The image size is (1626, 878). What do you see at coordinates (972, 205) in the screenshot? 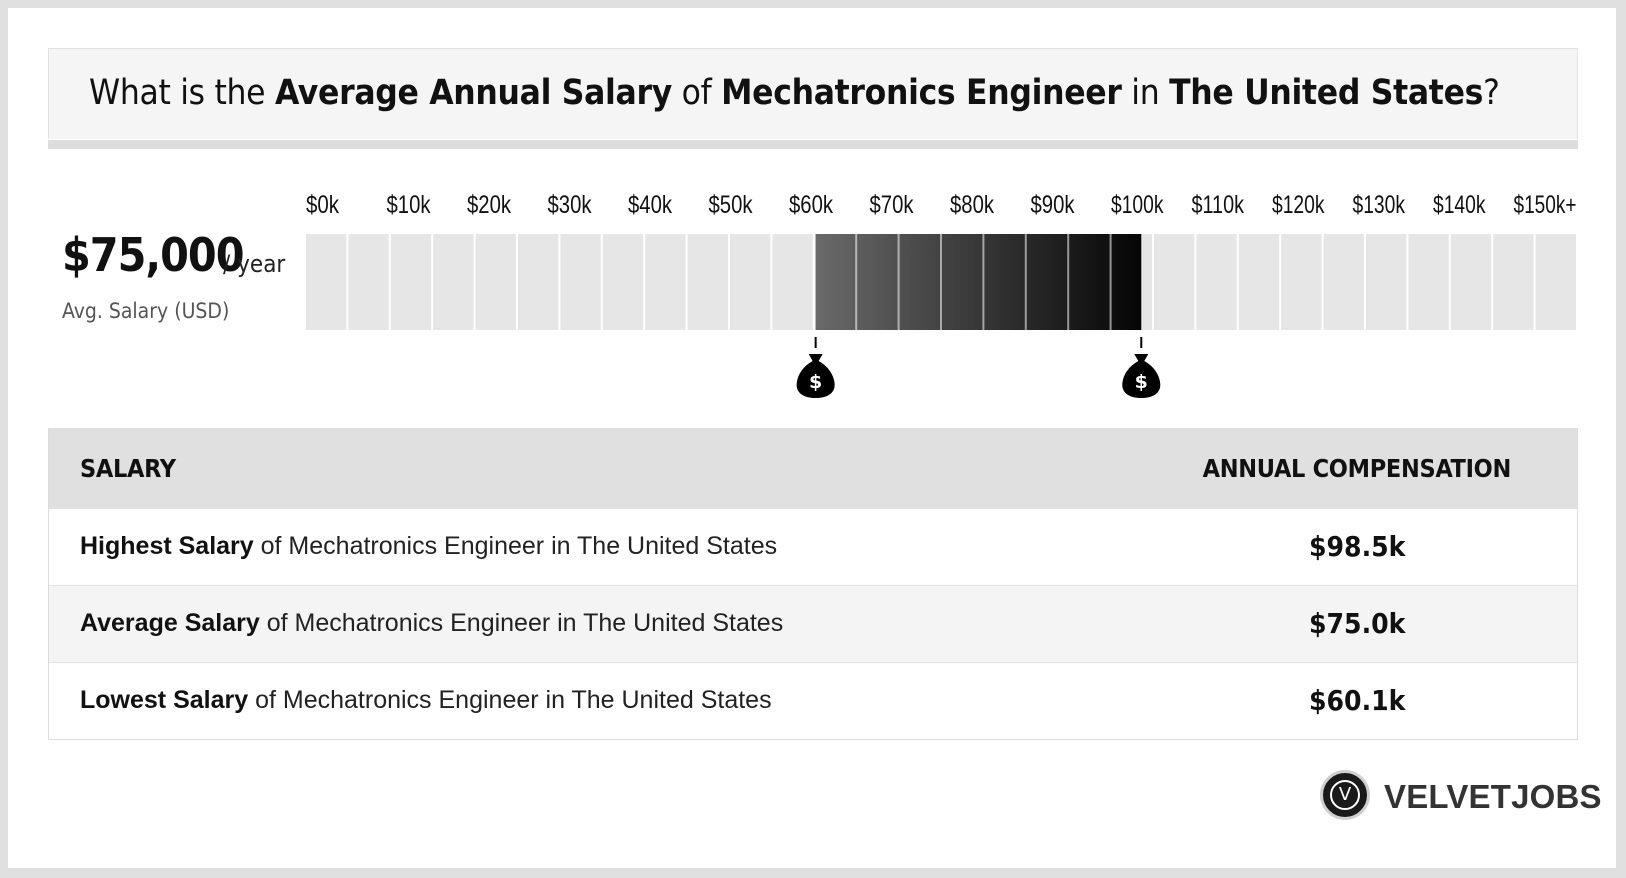
I see `tick-label: $80k` at bounding box center [972, 205].